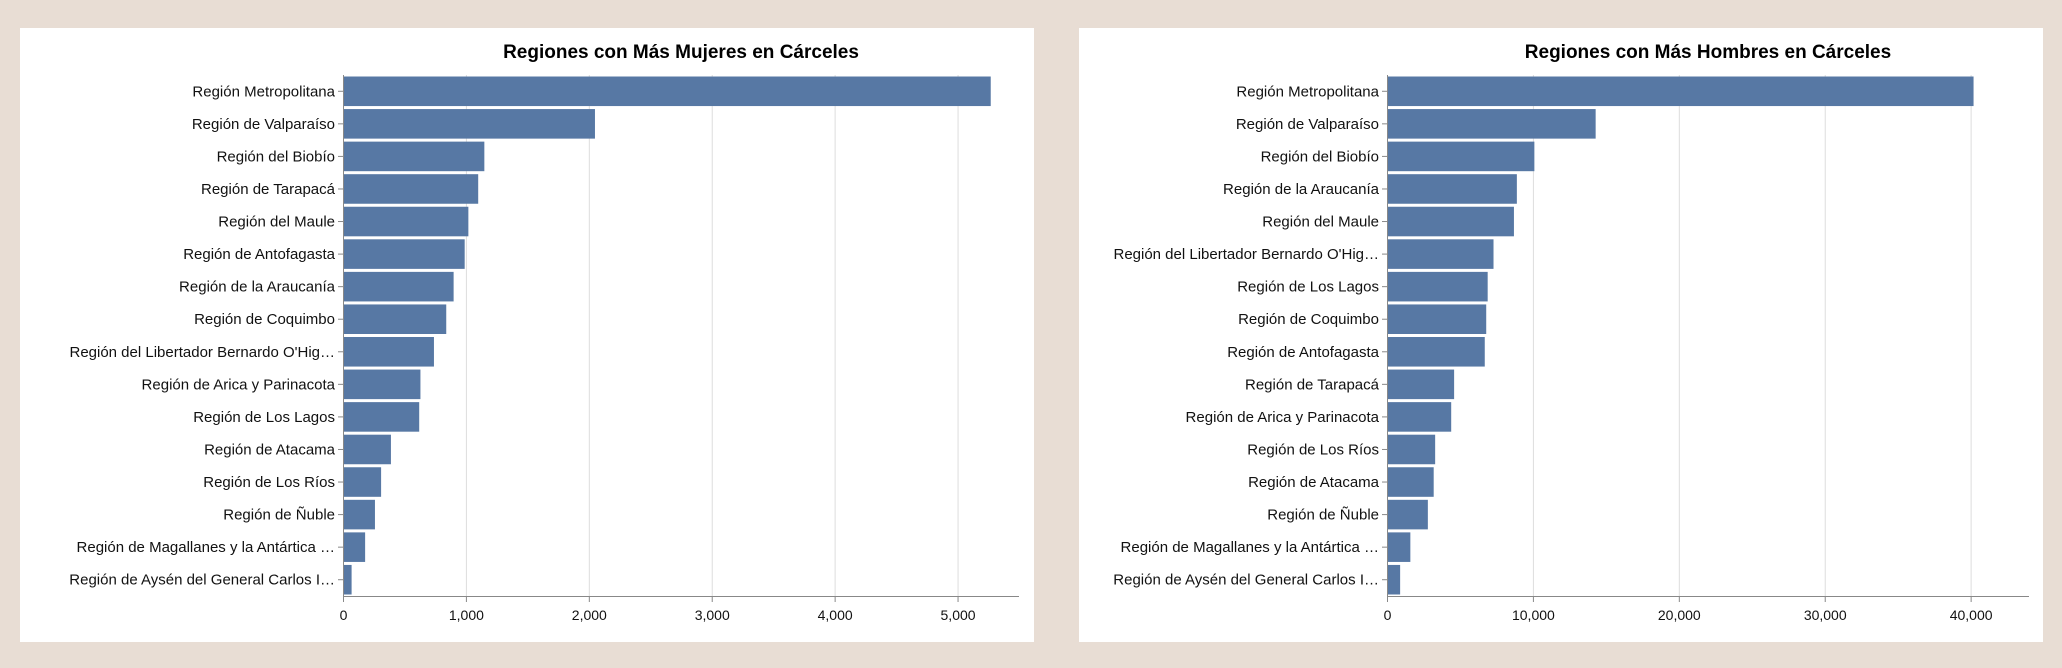  Describe the element at coordinates (712, 615) in the screenshot. I see `x-tick-label: 3,000` at that location.